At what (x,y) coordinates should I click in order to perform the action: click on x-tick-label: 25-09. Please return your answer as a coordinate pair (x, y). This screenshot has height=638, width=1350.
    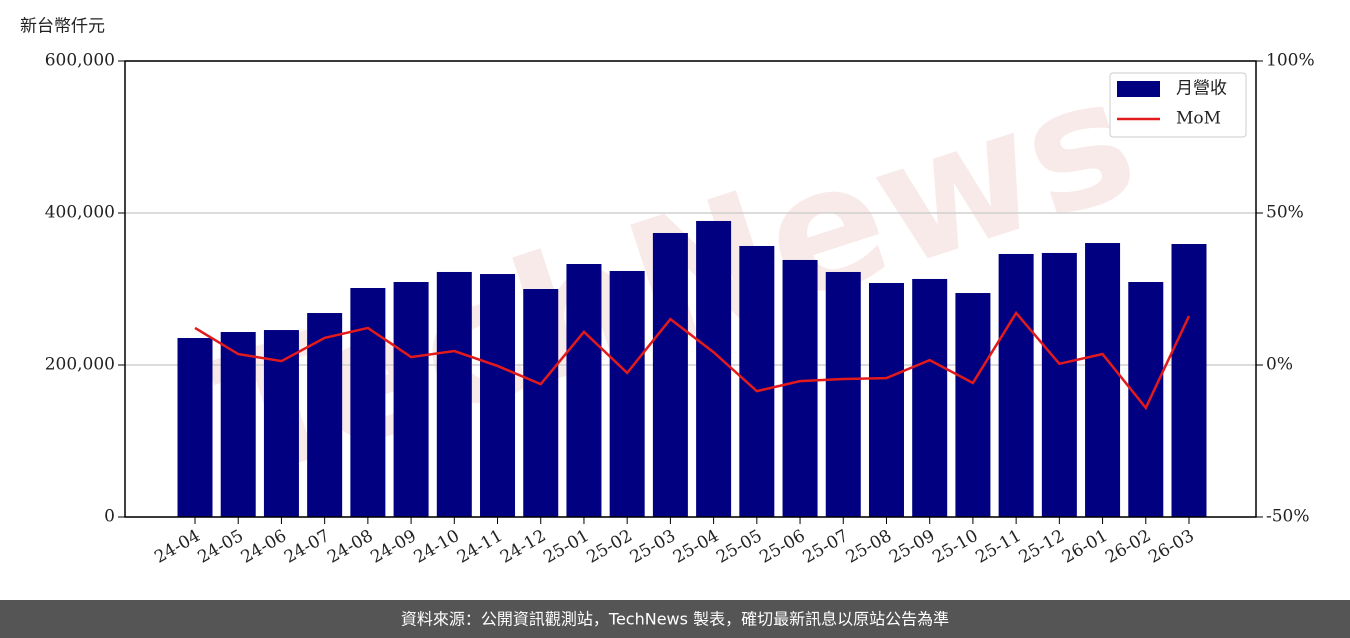
    Looking at the image, I should click on (912, 547).